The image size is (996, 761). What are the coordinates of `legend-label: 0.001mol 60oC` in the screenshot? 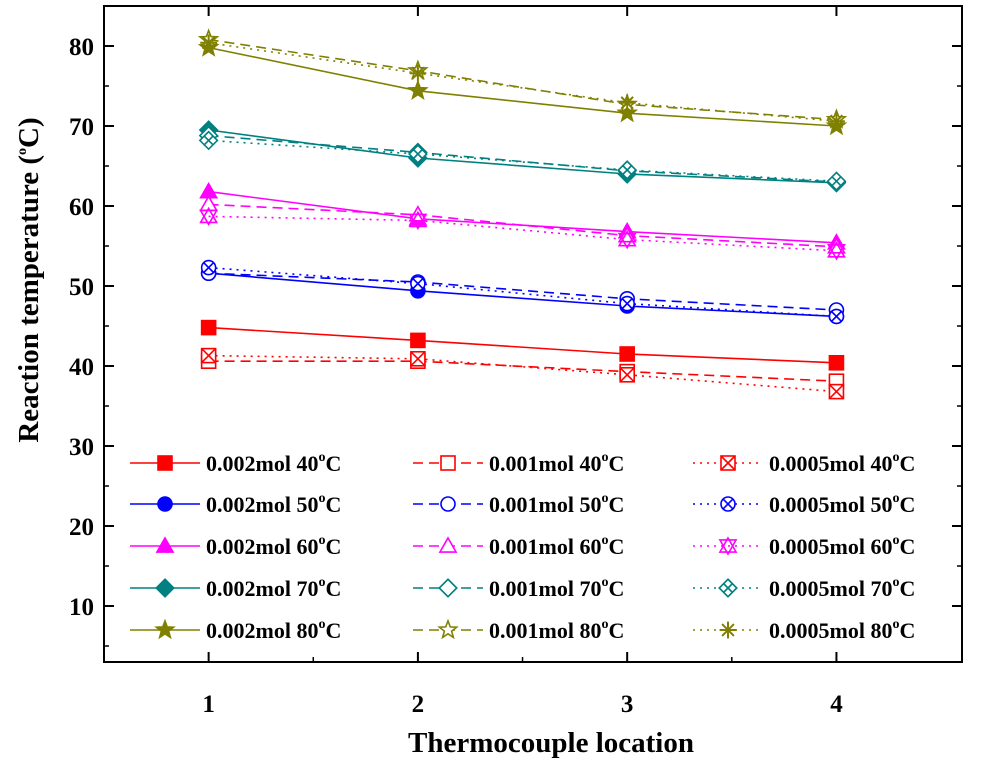 It's located at (556, 546).